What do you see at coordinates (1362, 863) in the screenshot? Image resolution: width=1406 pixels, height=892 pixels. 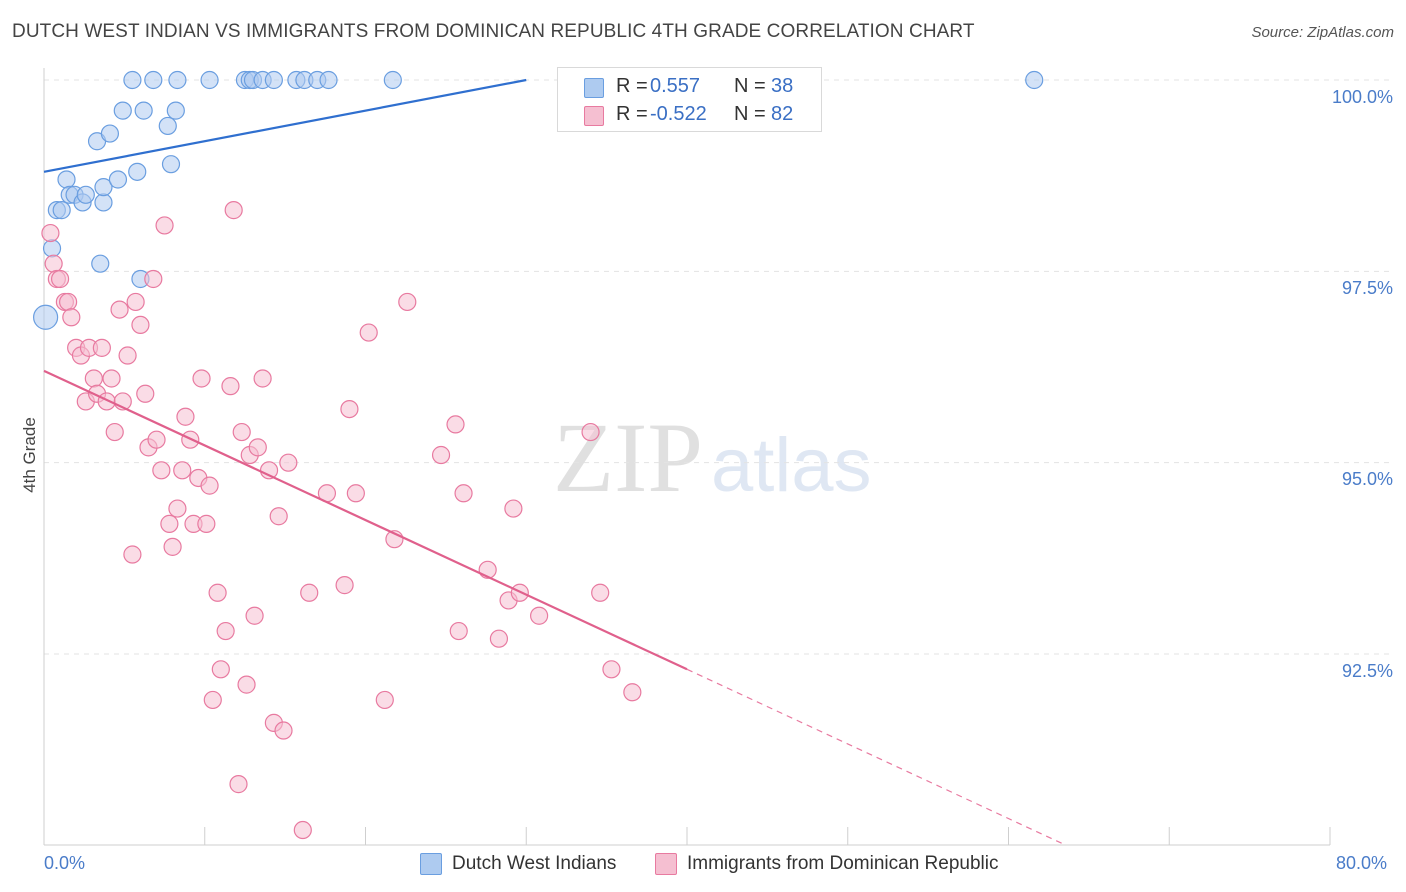 I see `x-tick-label-max: 80.0%` at bounding box center [1362, 863].